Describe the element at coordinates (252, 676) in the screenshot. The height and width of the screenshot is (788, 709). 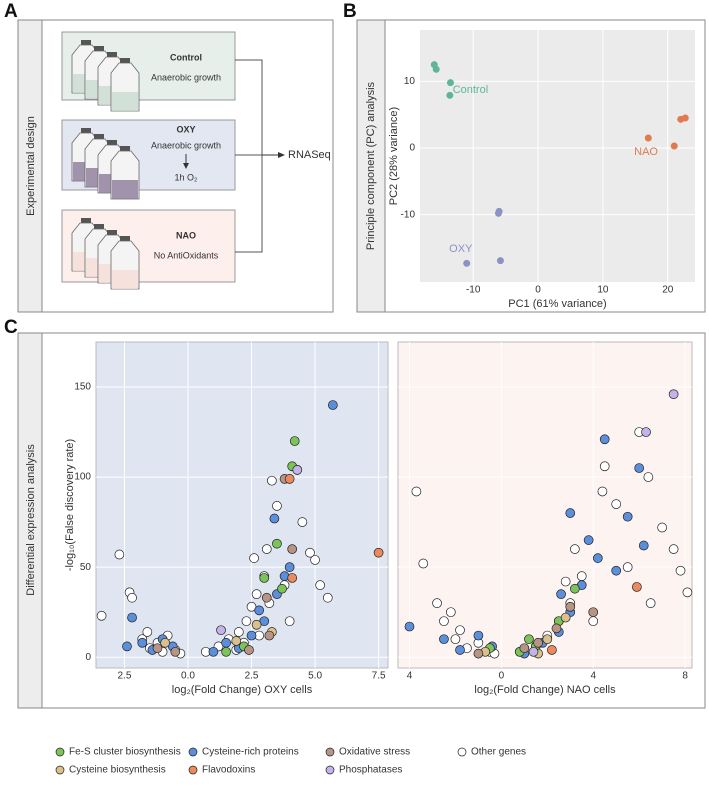
I see `x-tick-label: 2.5` at that location.